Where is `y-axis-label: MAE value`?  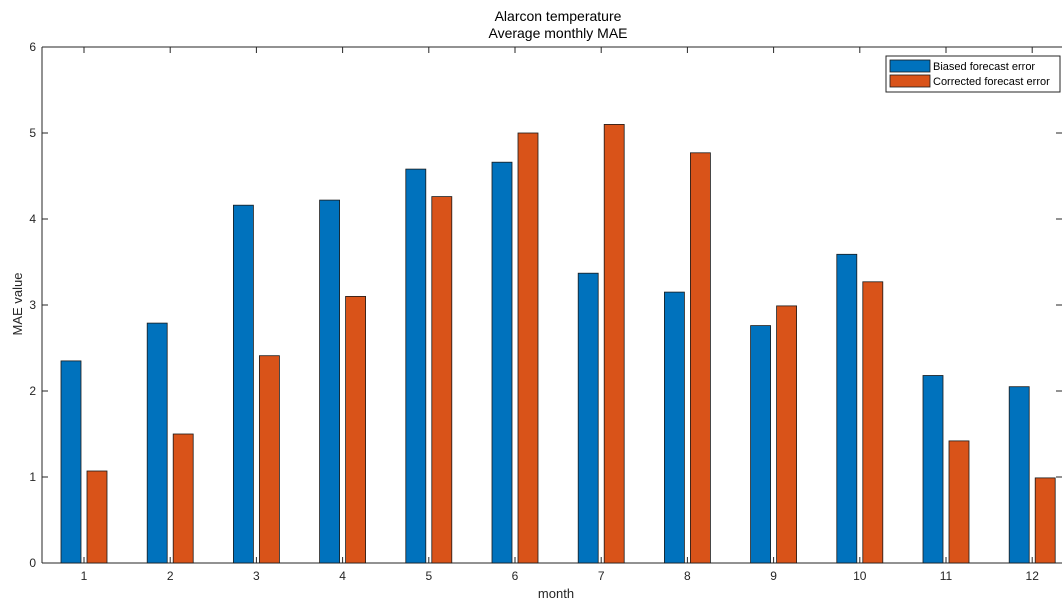 y-axis-label: MAE value is located at coordinates (17, 304).